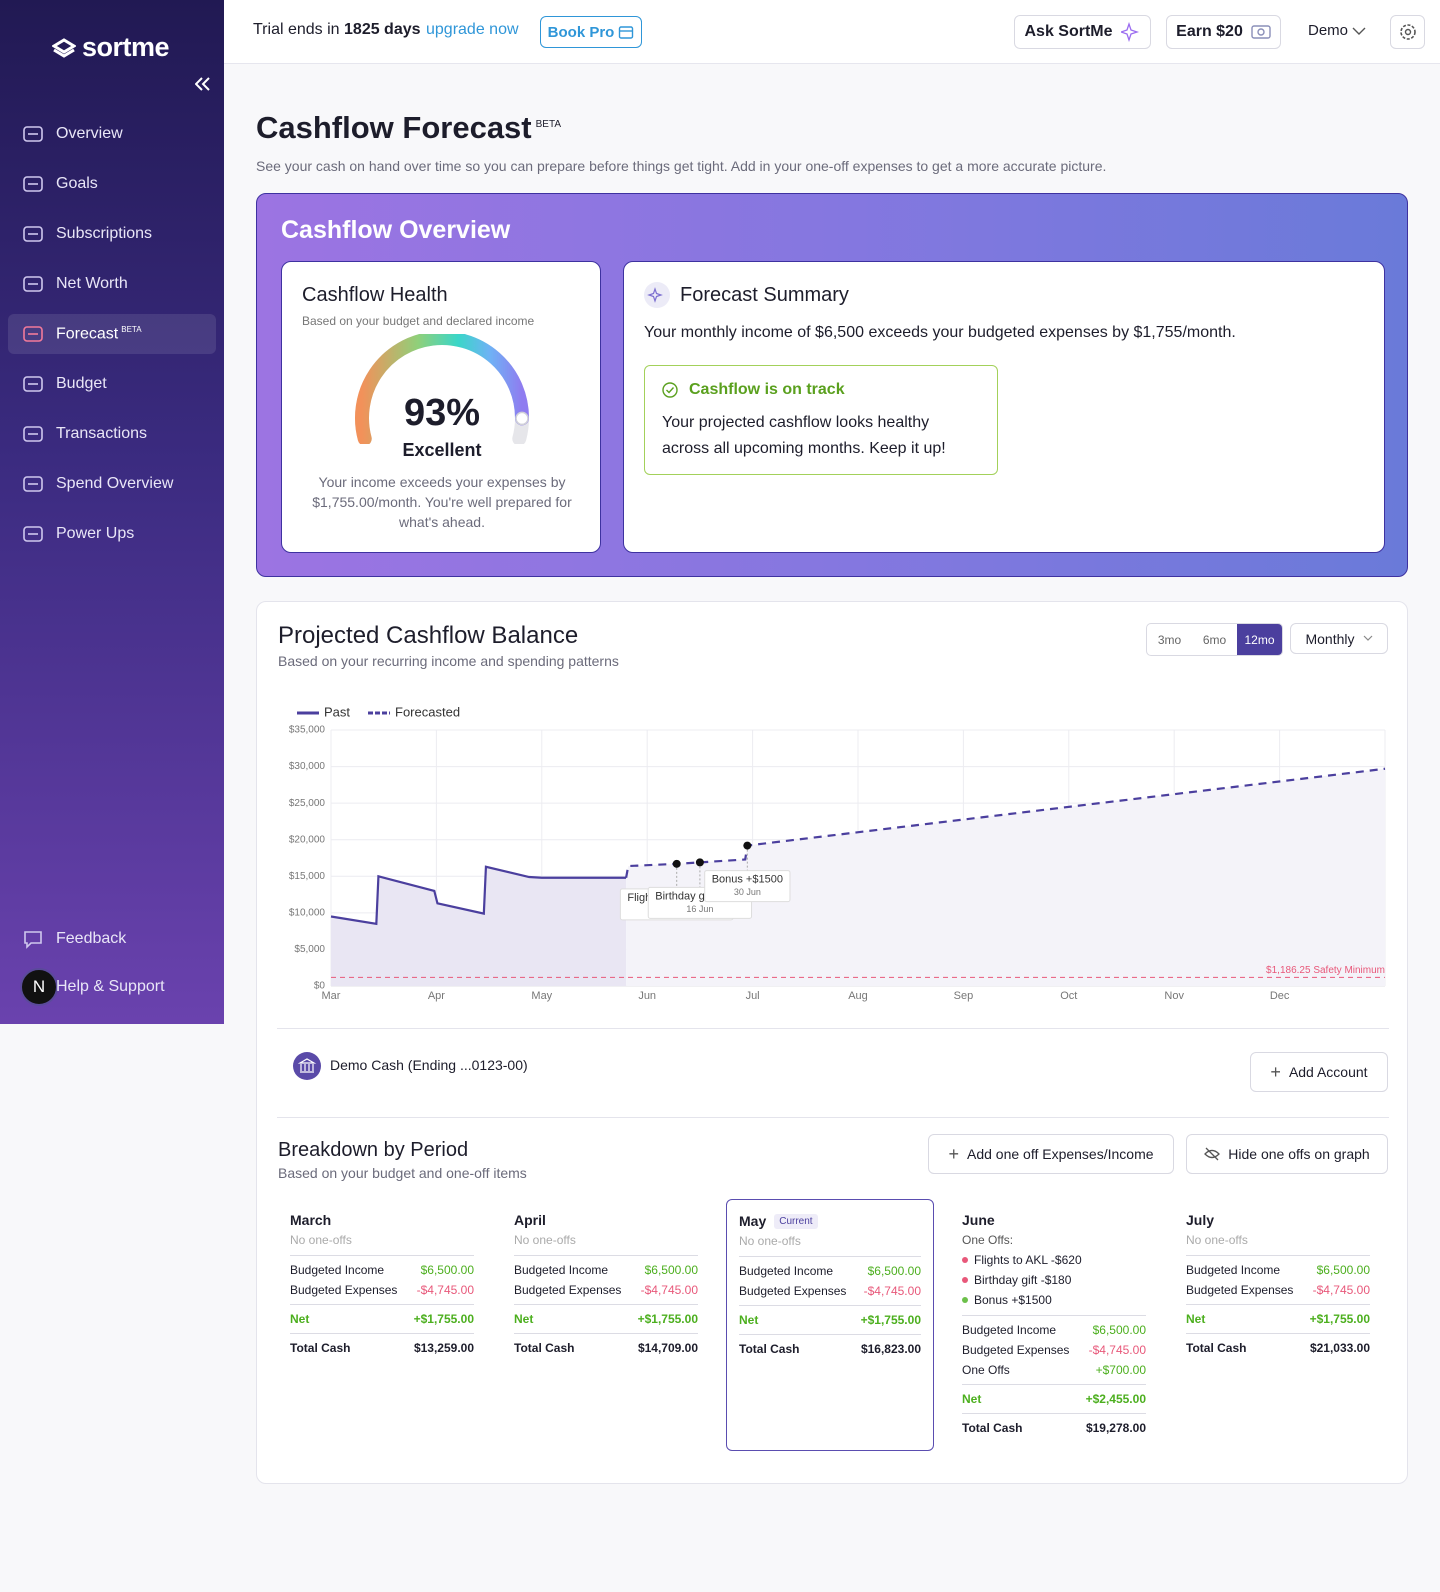 This screenshot has width=1440, height=1592. I want to click on nav-item: Net Worth, so click(112, 284).